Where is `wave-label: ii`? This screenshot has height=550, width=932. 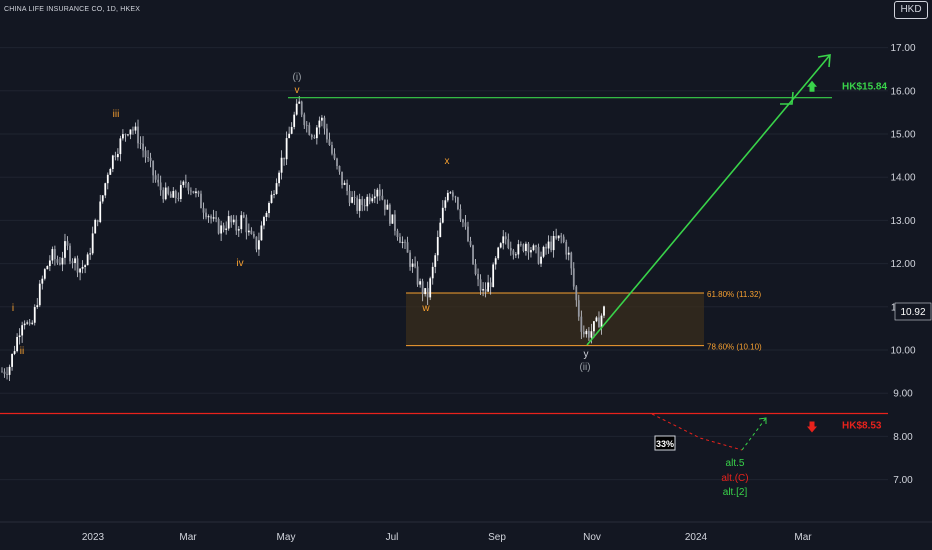
wave-label: ii is located at coordinates (22, 351).